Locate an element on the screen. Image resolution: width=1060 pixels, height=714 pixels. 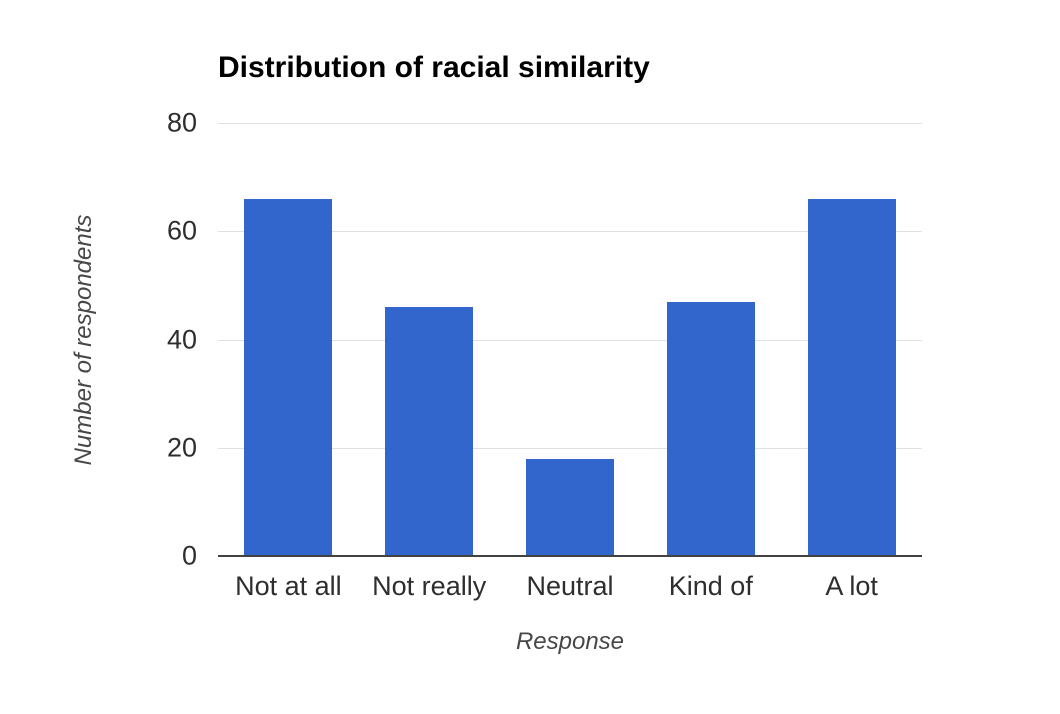
y-tick-label: 60 is located at coordinates (181, 230).